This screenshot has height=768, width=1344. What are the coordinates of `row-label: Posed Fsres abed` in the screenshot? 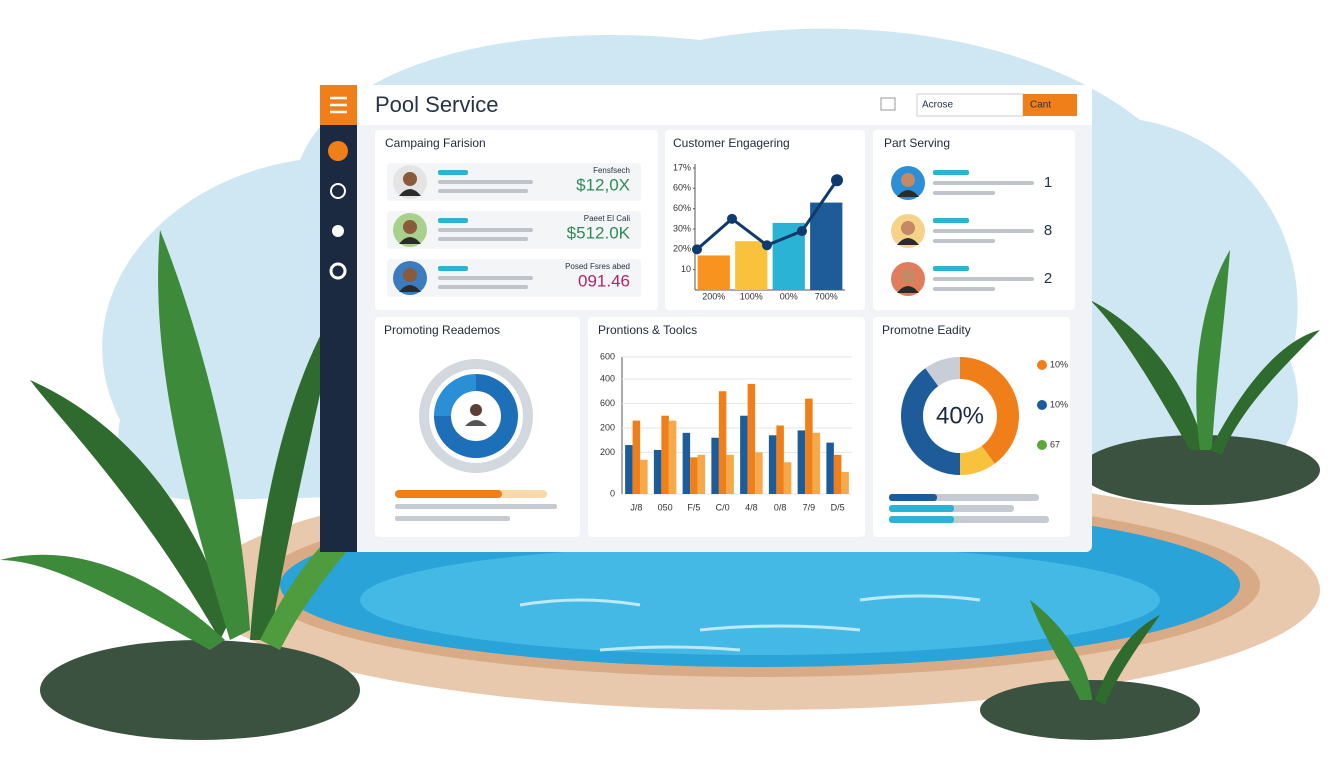 It's located at (597, 266).